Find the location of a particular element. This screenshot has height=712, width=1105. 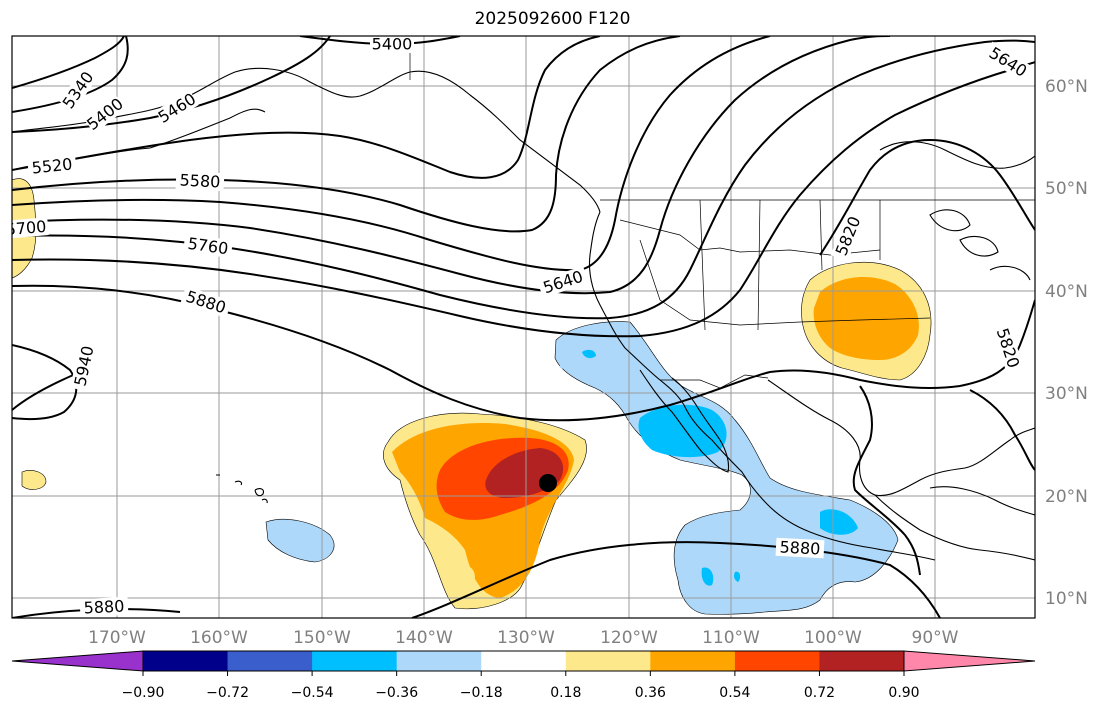

lon-label: 90°W is located at coordinates (935, 638).